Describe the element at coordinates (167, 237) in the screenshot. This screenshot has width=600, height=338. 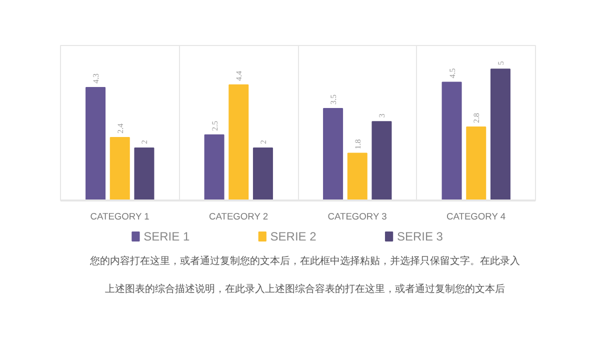
I see `legend-label: SERIE 1` at that location.